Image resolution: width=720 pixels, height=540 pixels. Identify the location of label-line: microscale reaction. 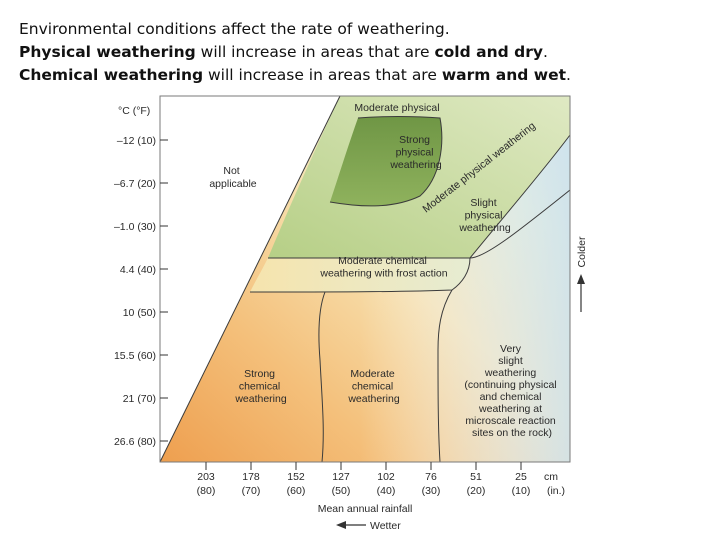
(510, 421).